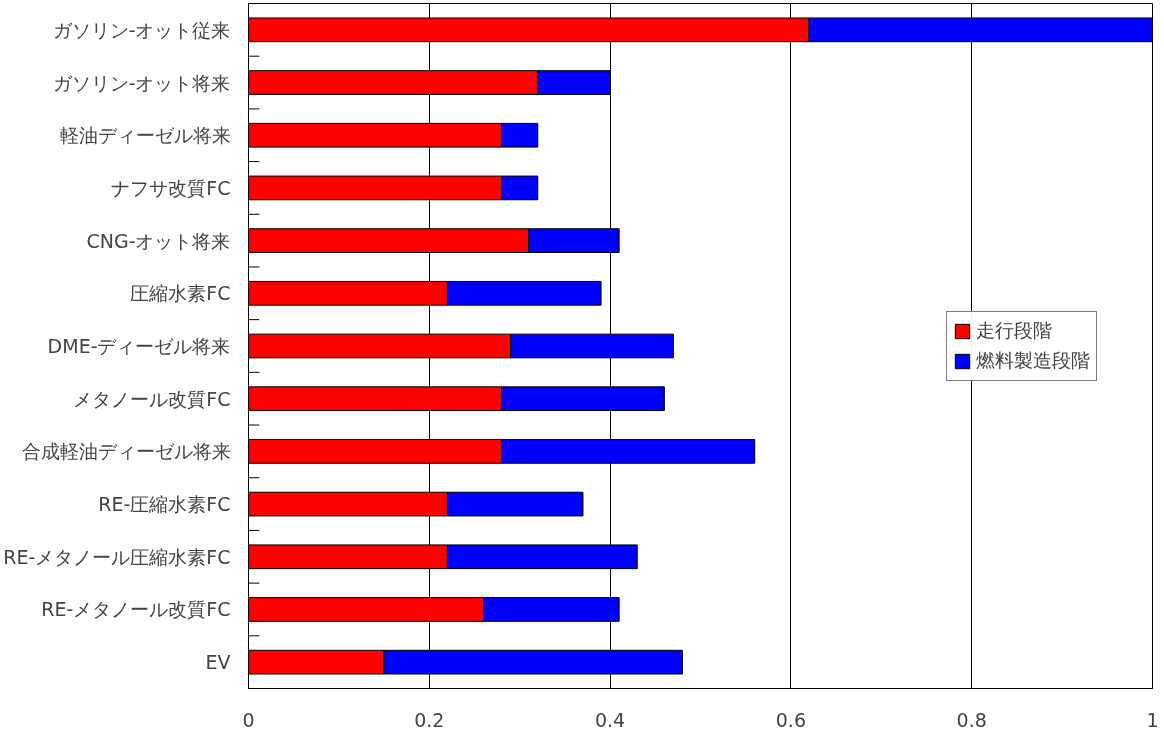 Image resolution: width=1164 pixels, height=729 pixels. I want to click on y-tick-label: 圧縮水素FC, so click(180, 293).